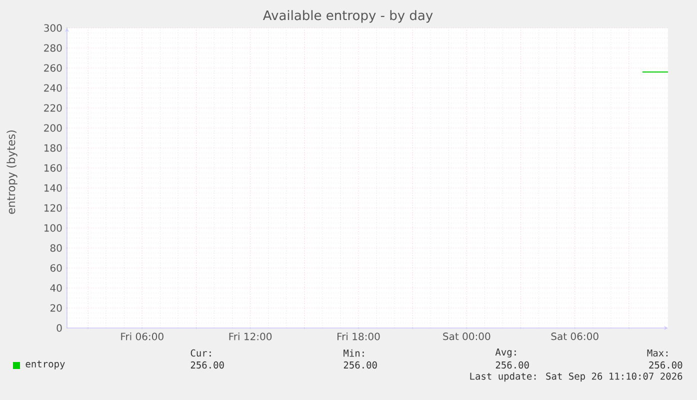  What do you see at coordinates (505, 353) in the screenshot?
I see `text: Avg:` at bounding box center [505, 353].